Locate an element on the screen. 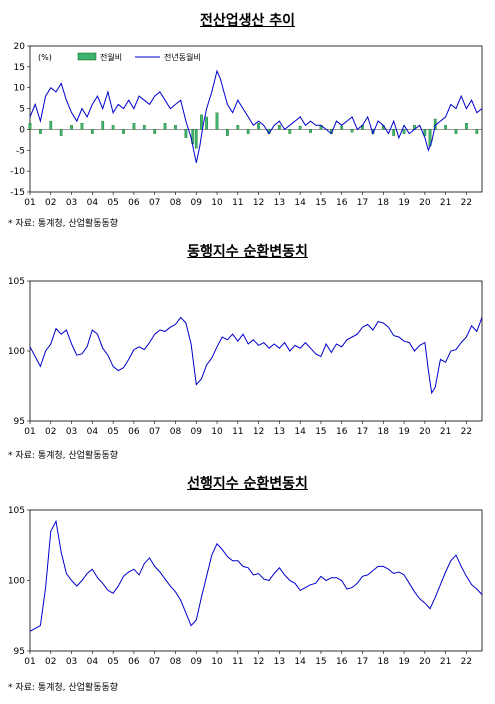  chart3-source: * 자료: 통계청, 산업활동동향 is located at coordinates (63, 688).